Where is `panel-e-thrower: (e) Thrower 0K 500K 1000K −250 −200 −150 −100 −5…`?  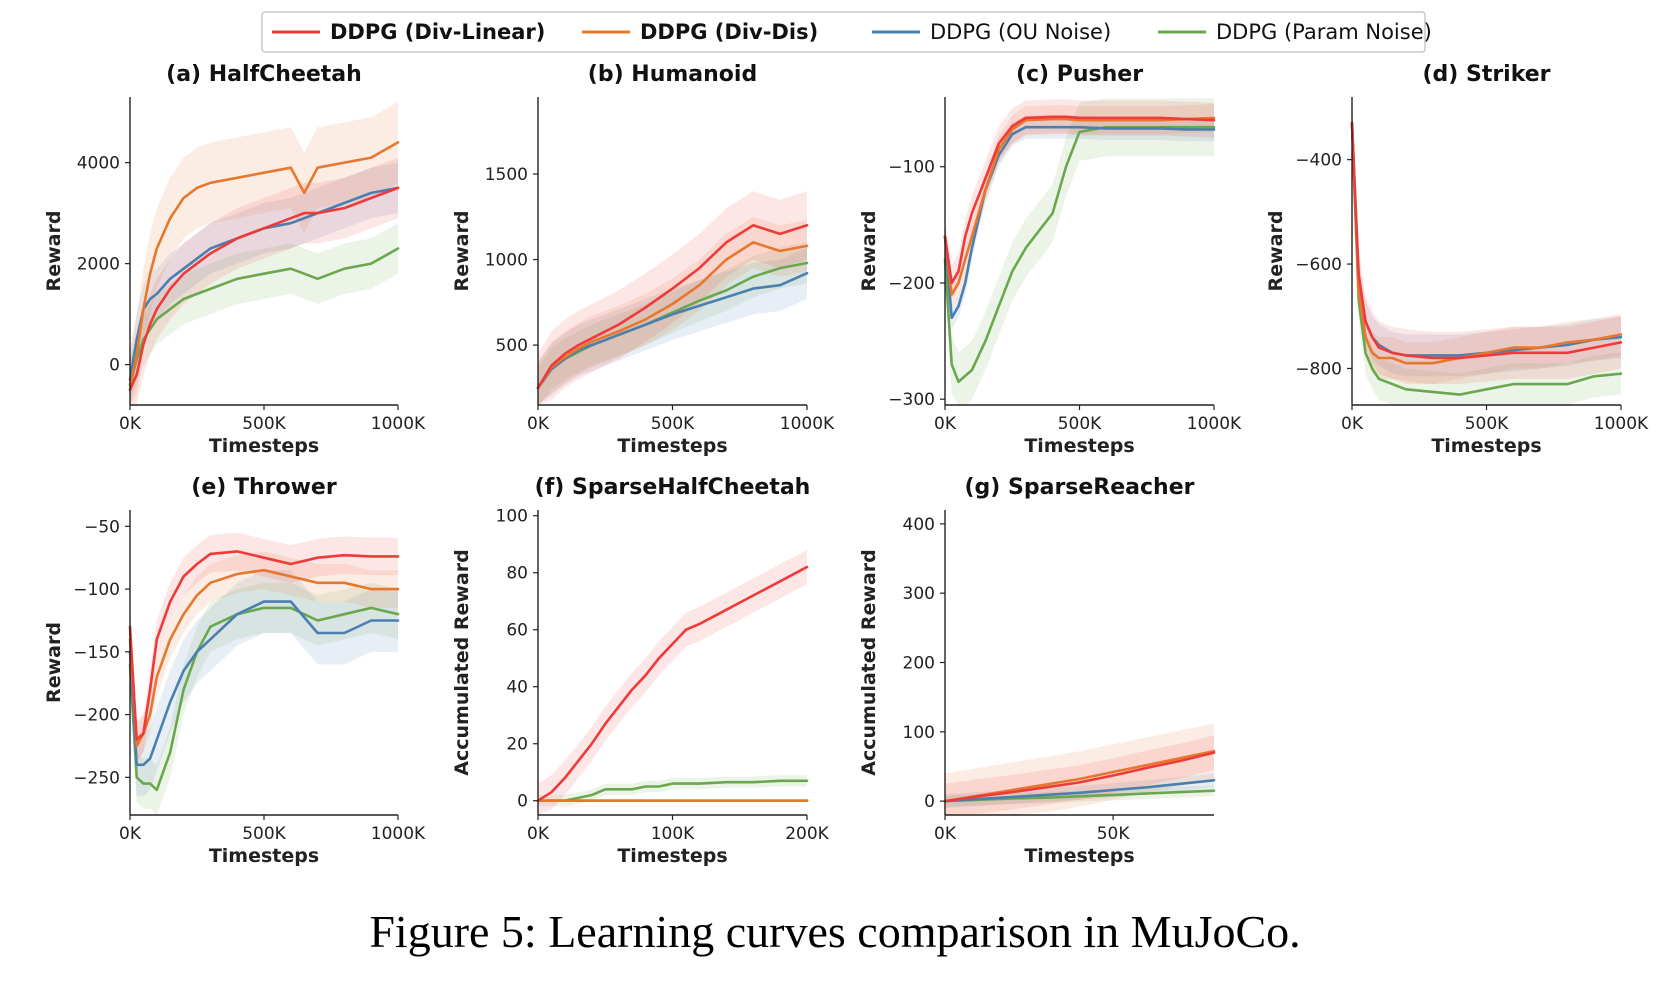
panel-e-thrower: (e) Thrower 0K 500K 1000K −250 −200 −150 −100 −5… is located at coordinates (234, 671).